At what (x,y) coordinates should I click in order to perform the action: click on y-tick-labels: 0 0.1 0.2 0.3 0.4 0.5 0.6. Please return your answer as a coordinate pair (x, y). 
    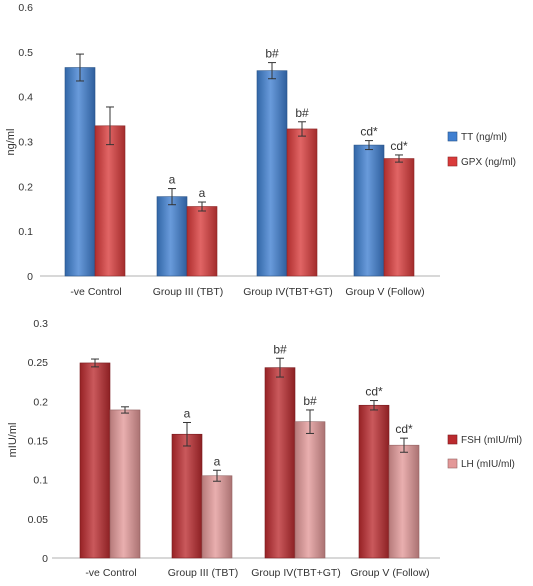
    Looking at the image, I should click on (25, 142).